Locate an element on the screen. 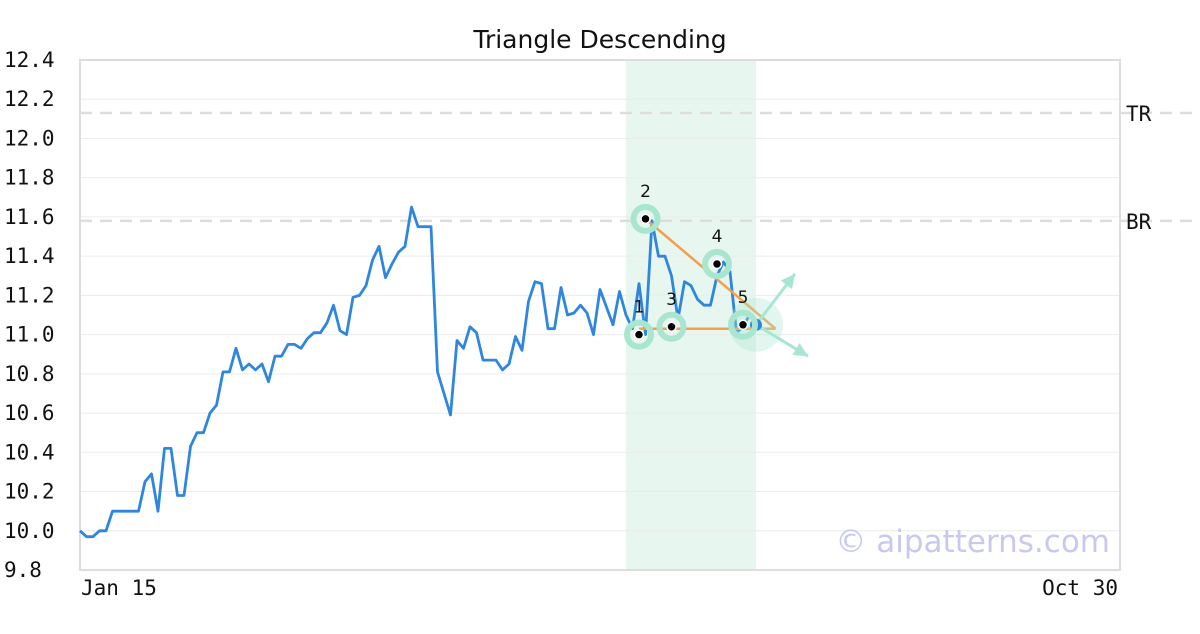 This screenshot has width=1200, height=634. y-tick-label: 10.2 is located at coordinates (29, 492).